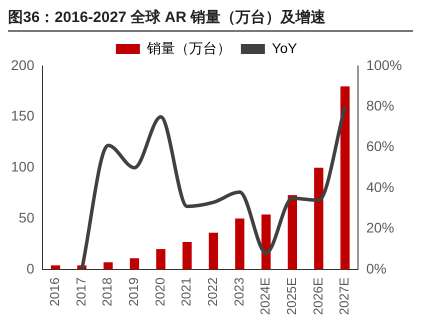  I want to click on y2-tick-label: 60%, so click(380, 146).